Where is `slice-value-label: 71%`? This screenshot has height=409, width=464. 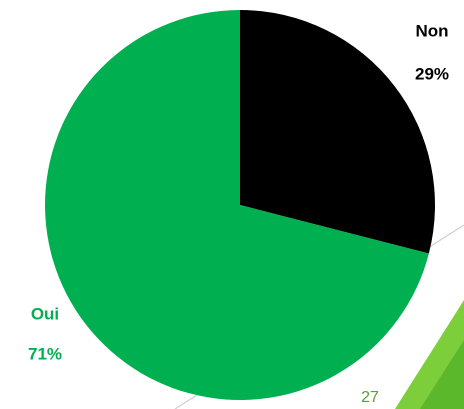
slice-value-label: 71% is located at coordinates (45, 353).